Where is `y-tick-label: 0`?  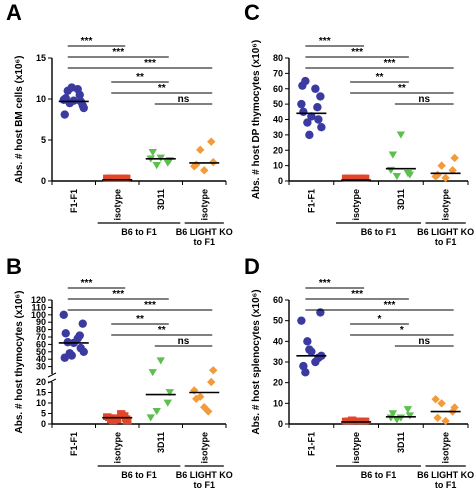 y-tick-label: 0 is located at coordinates (280, 424).